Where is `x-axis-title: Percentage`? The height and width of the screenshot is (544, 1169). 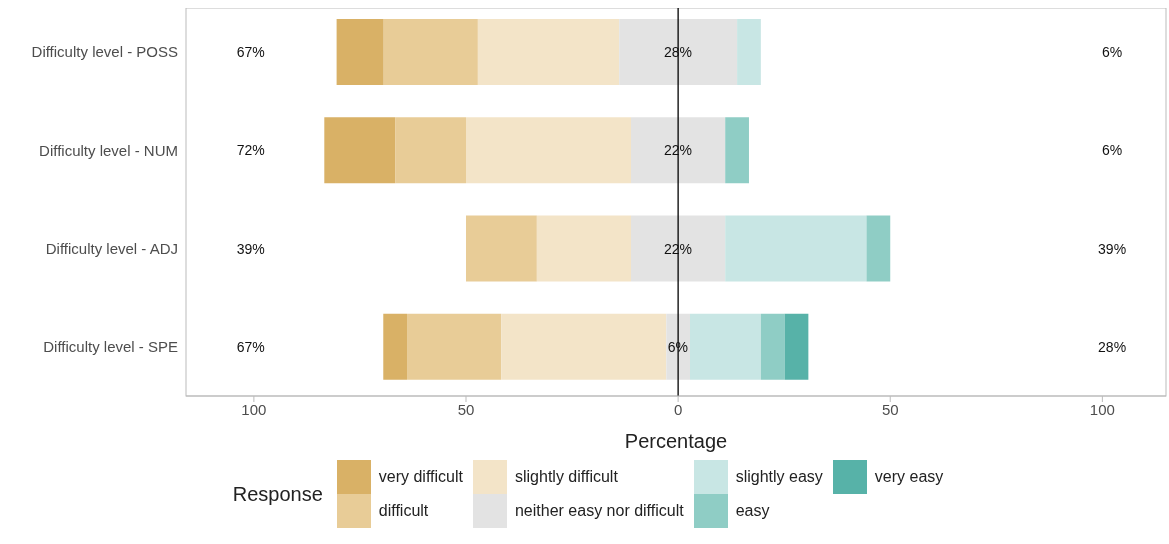
x-axis-title: Percentage is located at coordinates (676, 441).